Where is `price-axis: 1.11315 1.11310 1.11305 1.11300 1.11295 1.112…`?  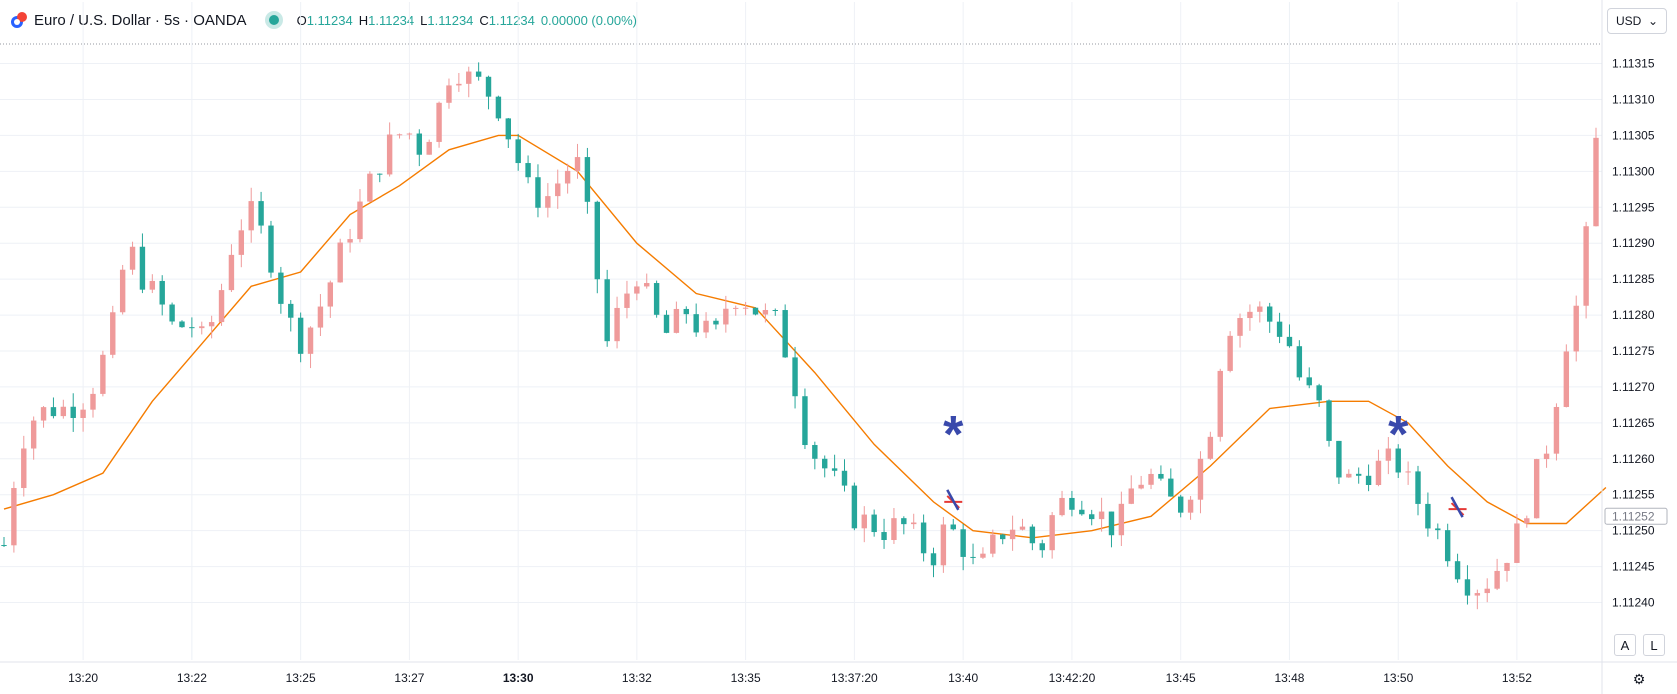 price-axis: 1.11315 1.11310 1.11305 1.11300 1.11295 1.112… is located at coordinates (1634, 347).